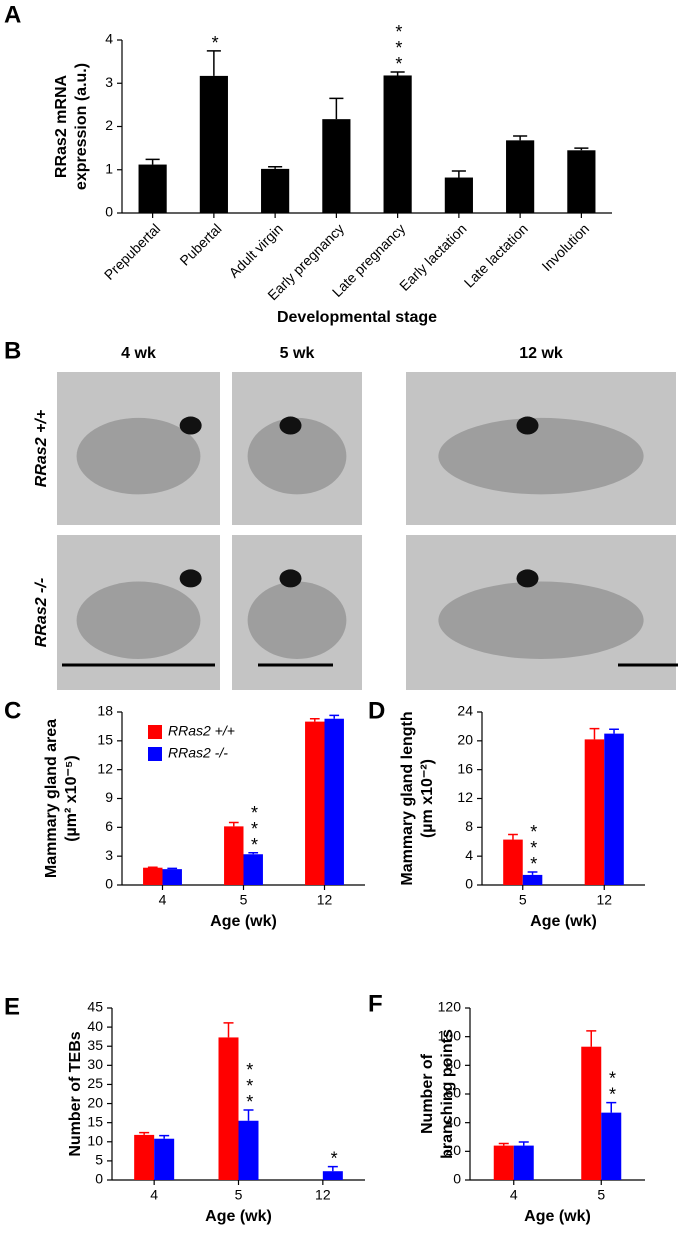 This screenshot has width=683, height=1234. What do you see at coordinates (109, 855) in the screenshot?
I see `y-tick-label: 3` at bounding box center [109, 855].